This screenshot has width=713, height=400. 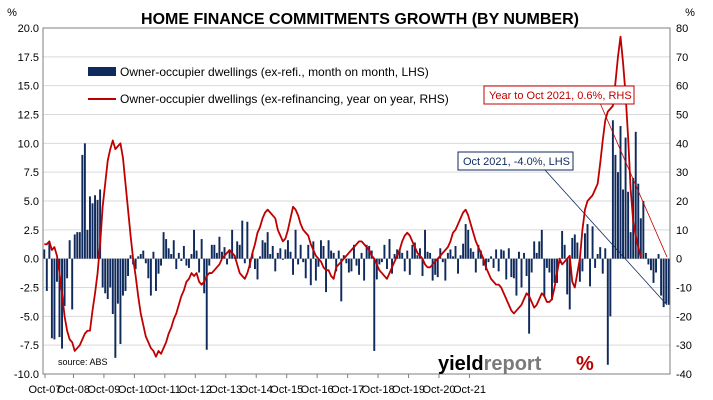 What do you see at coordinates (256, 390) in the screenshot?
I see `x-tick-label: Oct-14` at bounding box center [256, 390].